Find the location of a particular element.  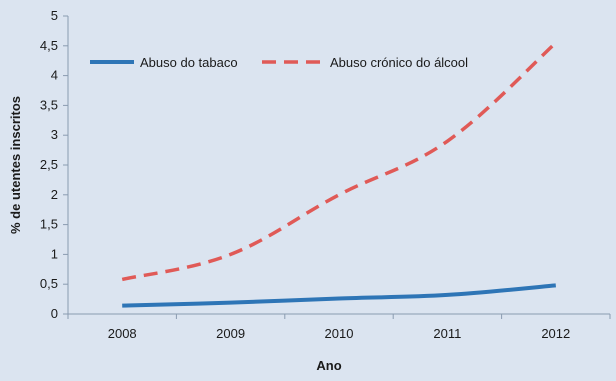

y-tick-label: 1 is located at coordinates (54, 253).